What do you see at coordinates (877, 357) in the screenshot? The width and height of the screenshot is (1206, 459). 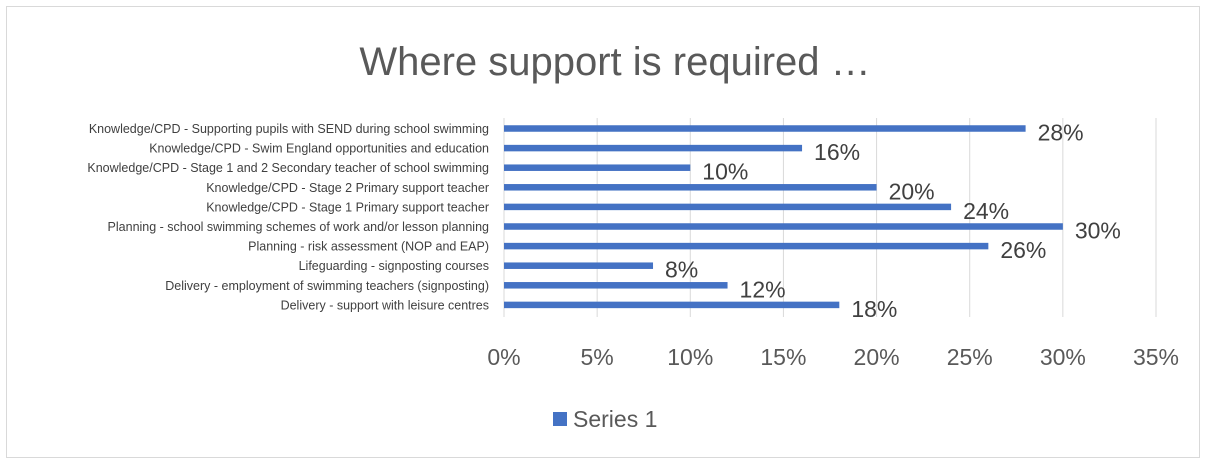 I see `x-tick-label: 20%` at bounding box center [877, 357].